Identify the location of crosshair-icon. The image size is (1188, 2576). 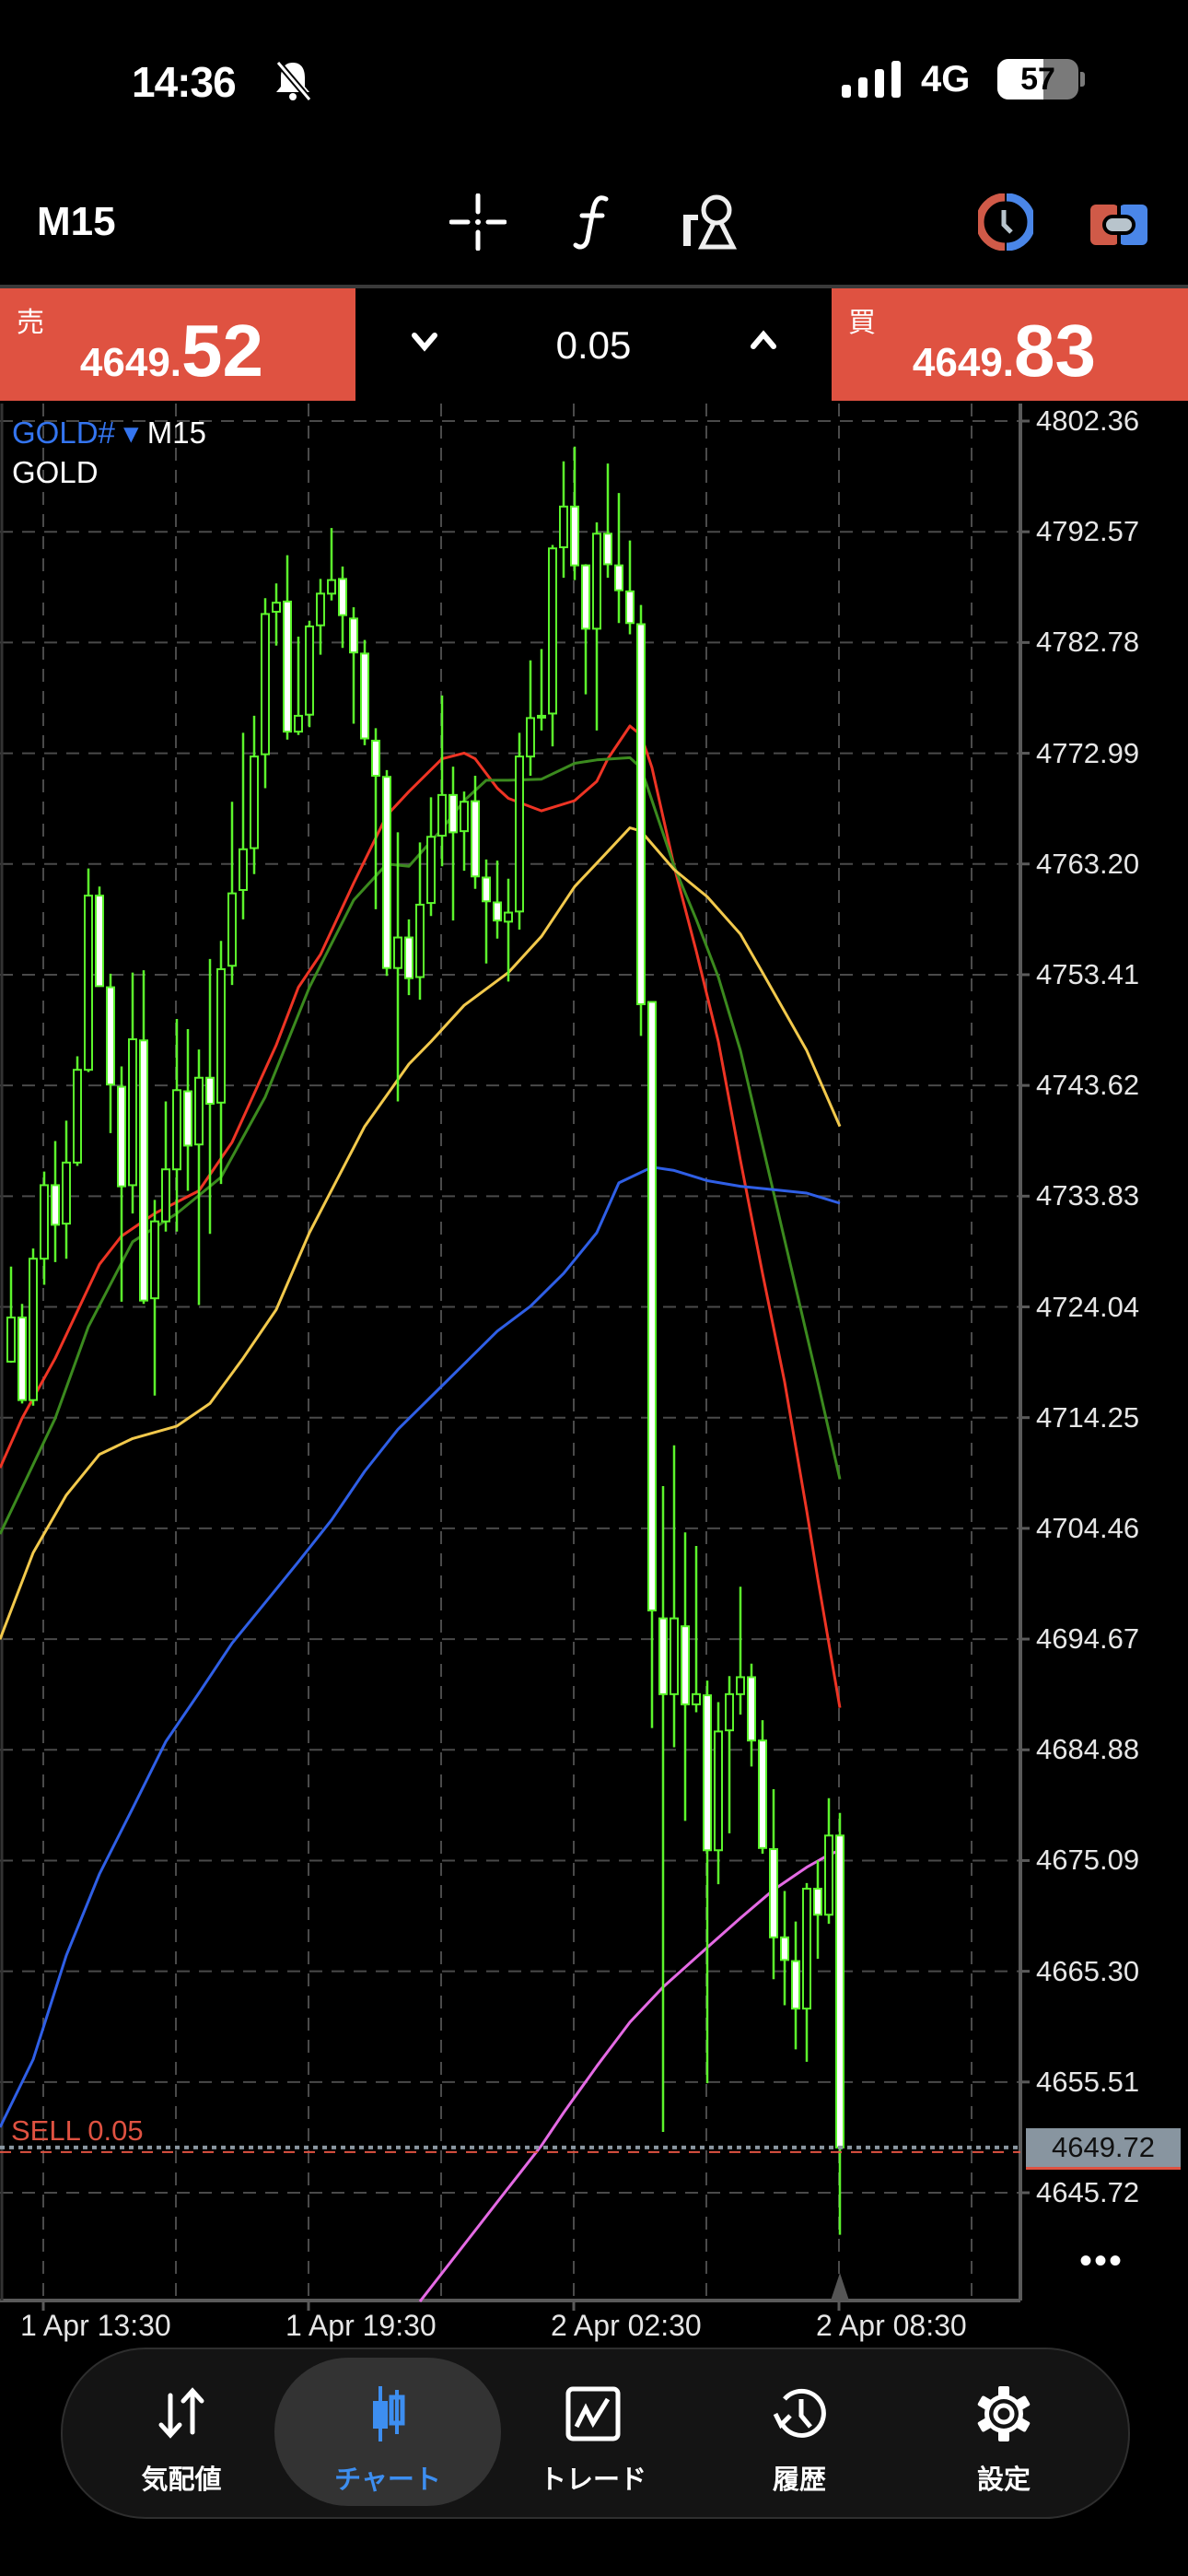
(478, 222).